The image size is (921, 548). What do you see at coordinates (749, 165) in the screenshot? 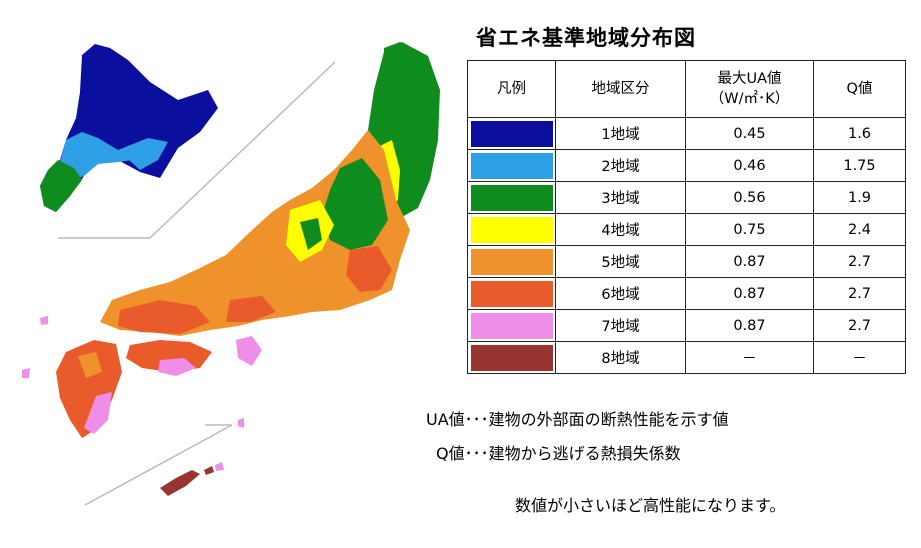
I see `ua-cell: 0.46` at bounding box center [749, 165].